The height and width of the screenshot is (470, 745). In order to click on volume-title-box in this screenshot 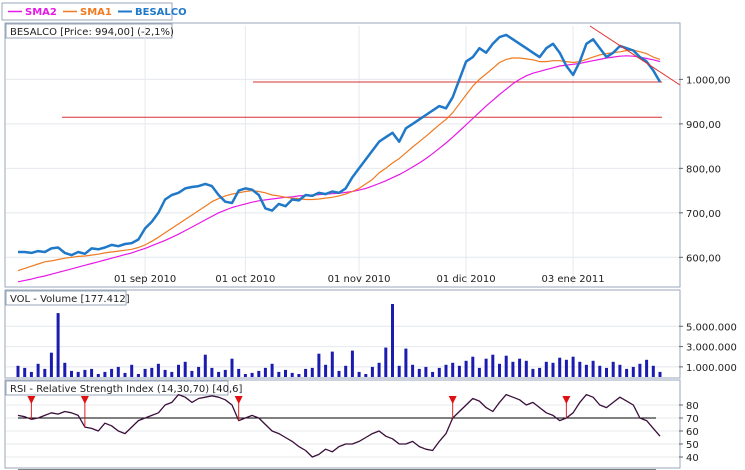, I will do `click(66, 298)`.